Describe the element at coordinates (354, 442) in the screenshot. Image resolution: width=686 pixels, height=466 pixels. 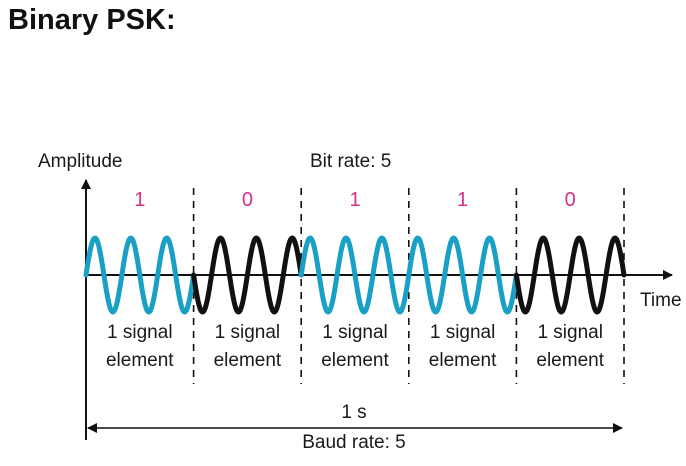
I see `baud-rate-label: Baud rate: 5` at that location.